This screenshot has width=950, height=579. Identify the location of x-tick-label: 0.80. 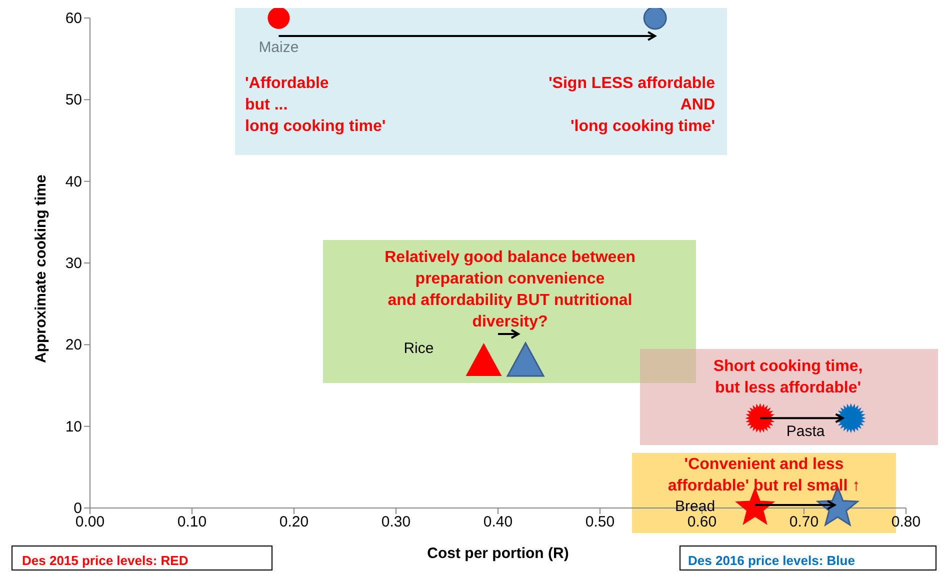
(906, 522).